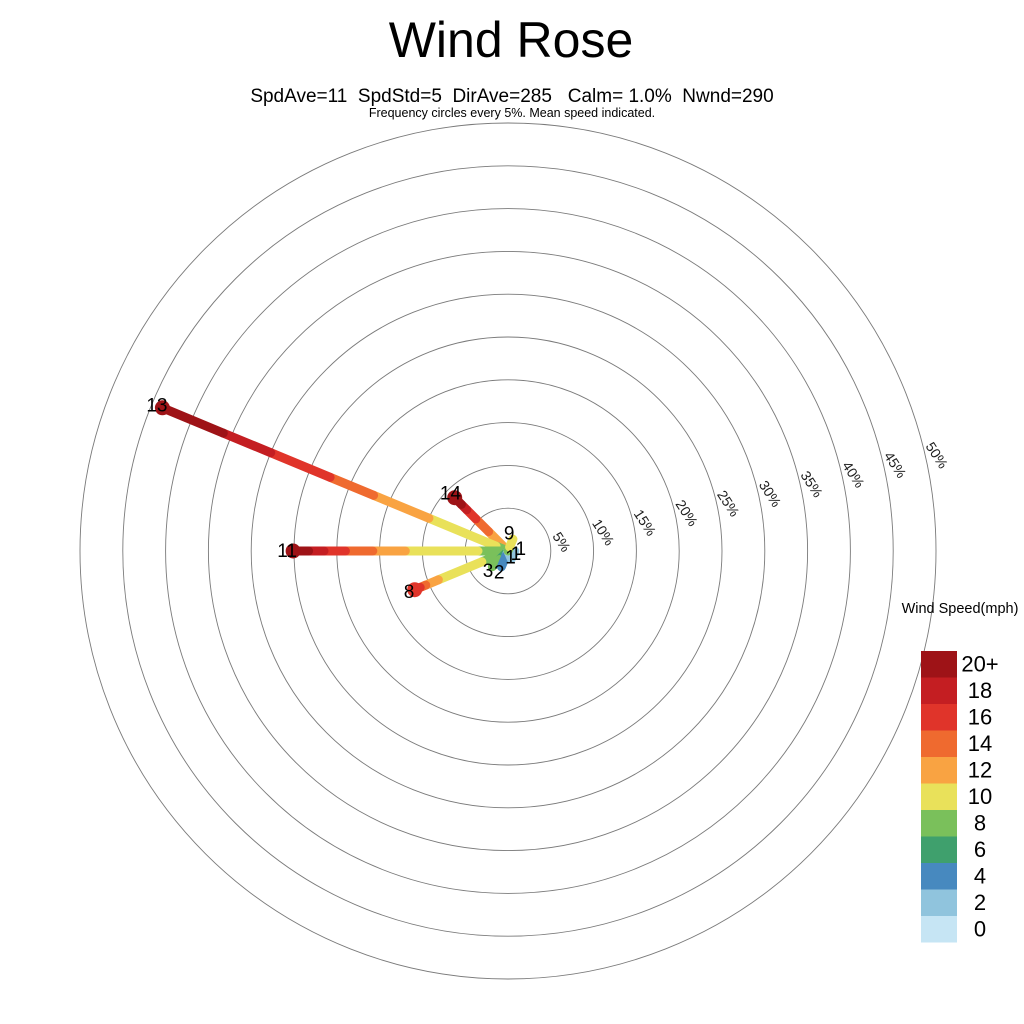  I want to click on legend-value-label: 18, so click(980, 690).